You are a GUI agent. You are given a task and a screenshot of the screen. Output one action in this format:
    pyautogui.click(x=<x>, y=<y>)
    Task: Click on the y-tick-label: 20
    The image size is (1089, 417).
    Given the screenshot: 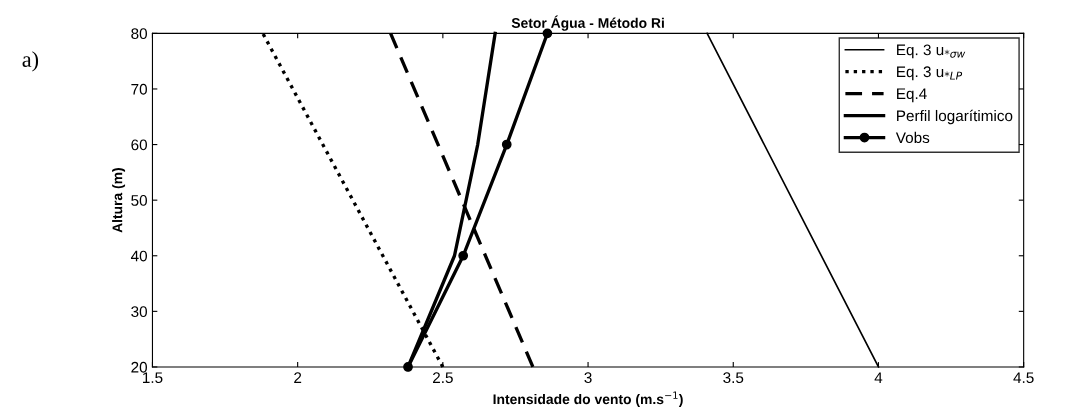 What is the action you would take?
    pyautogui.click(x=139, y=367)
    